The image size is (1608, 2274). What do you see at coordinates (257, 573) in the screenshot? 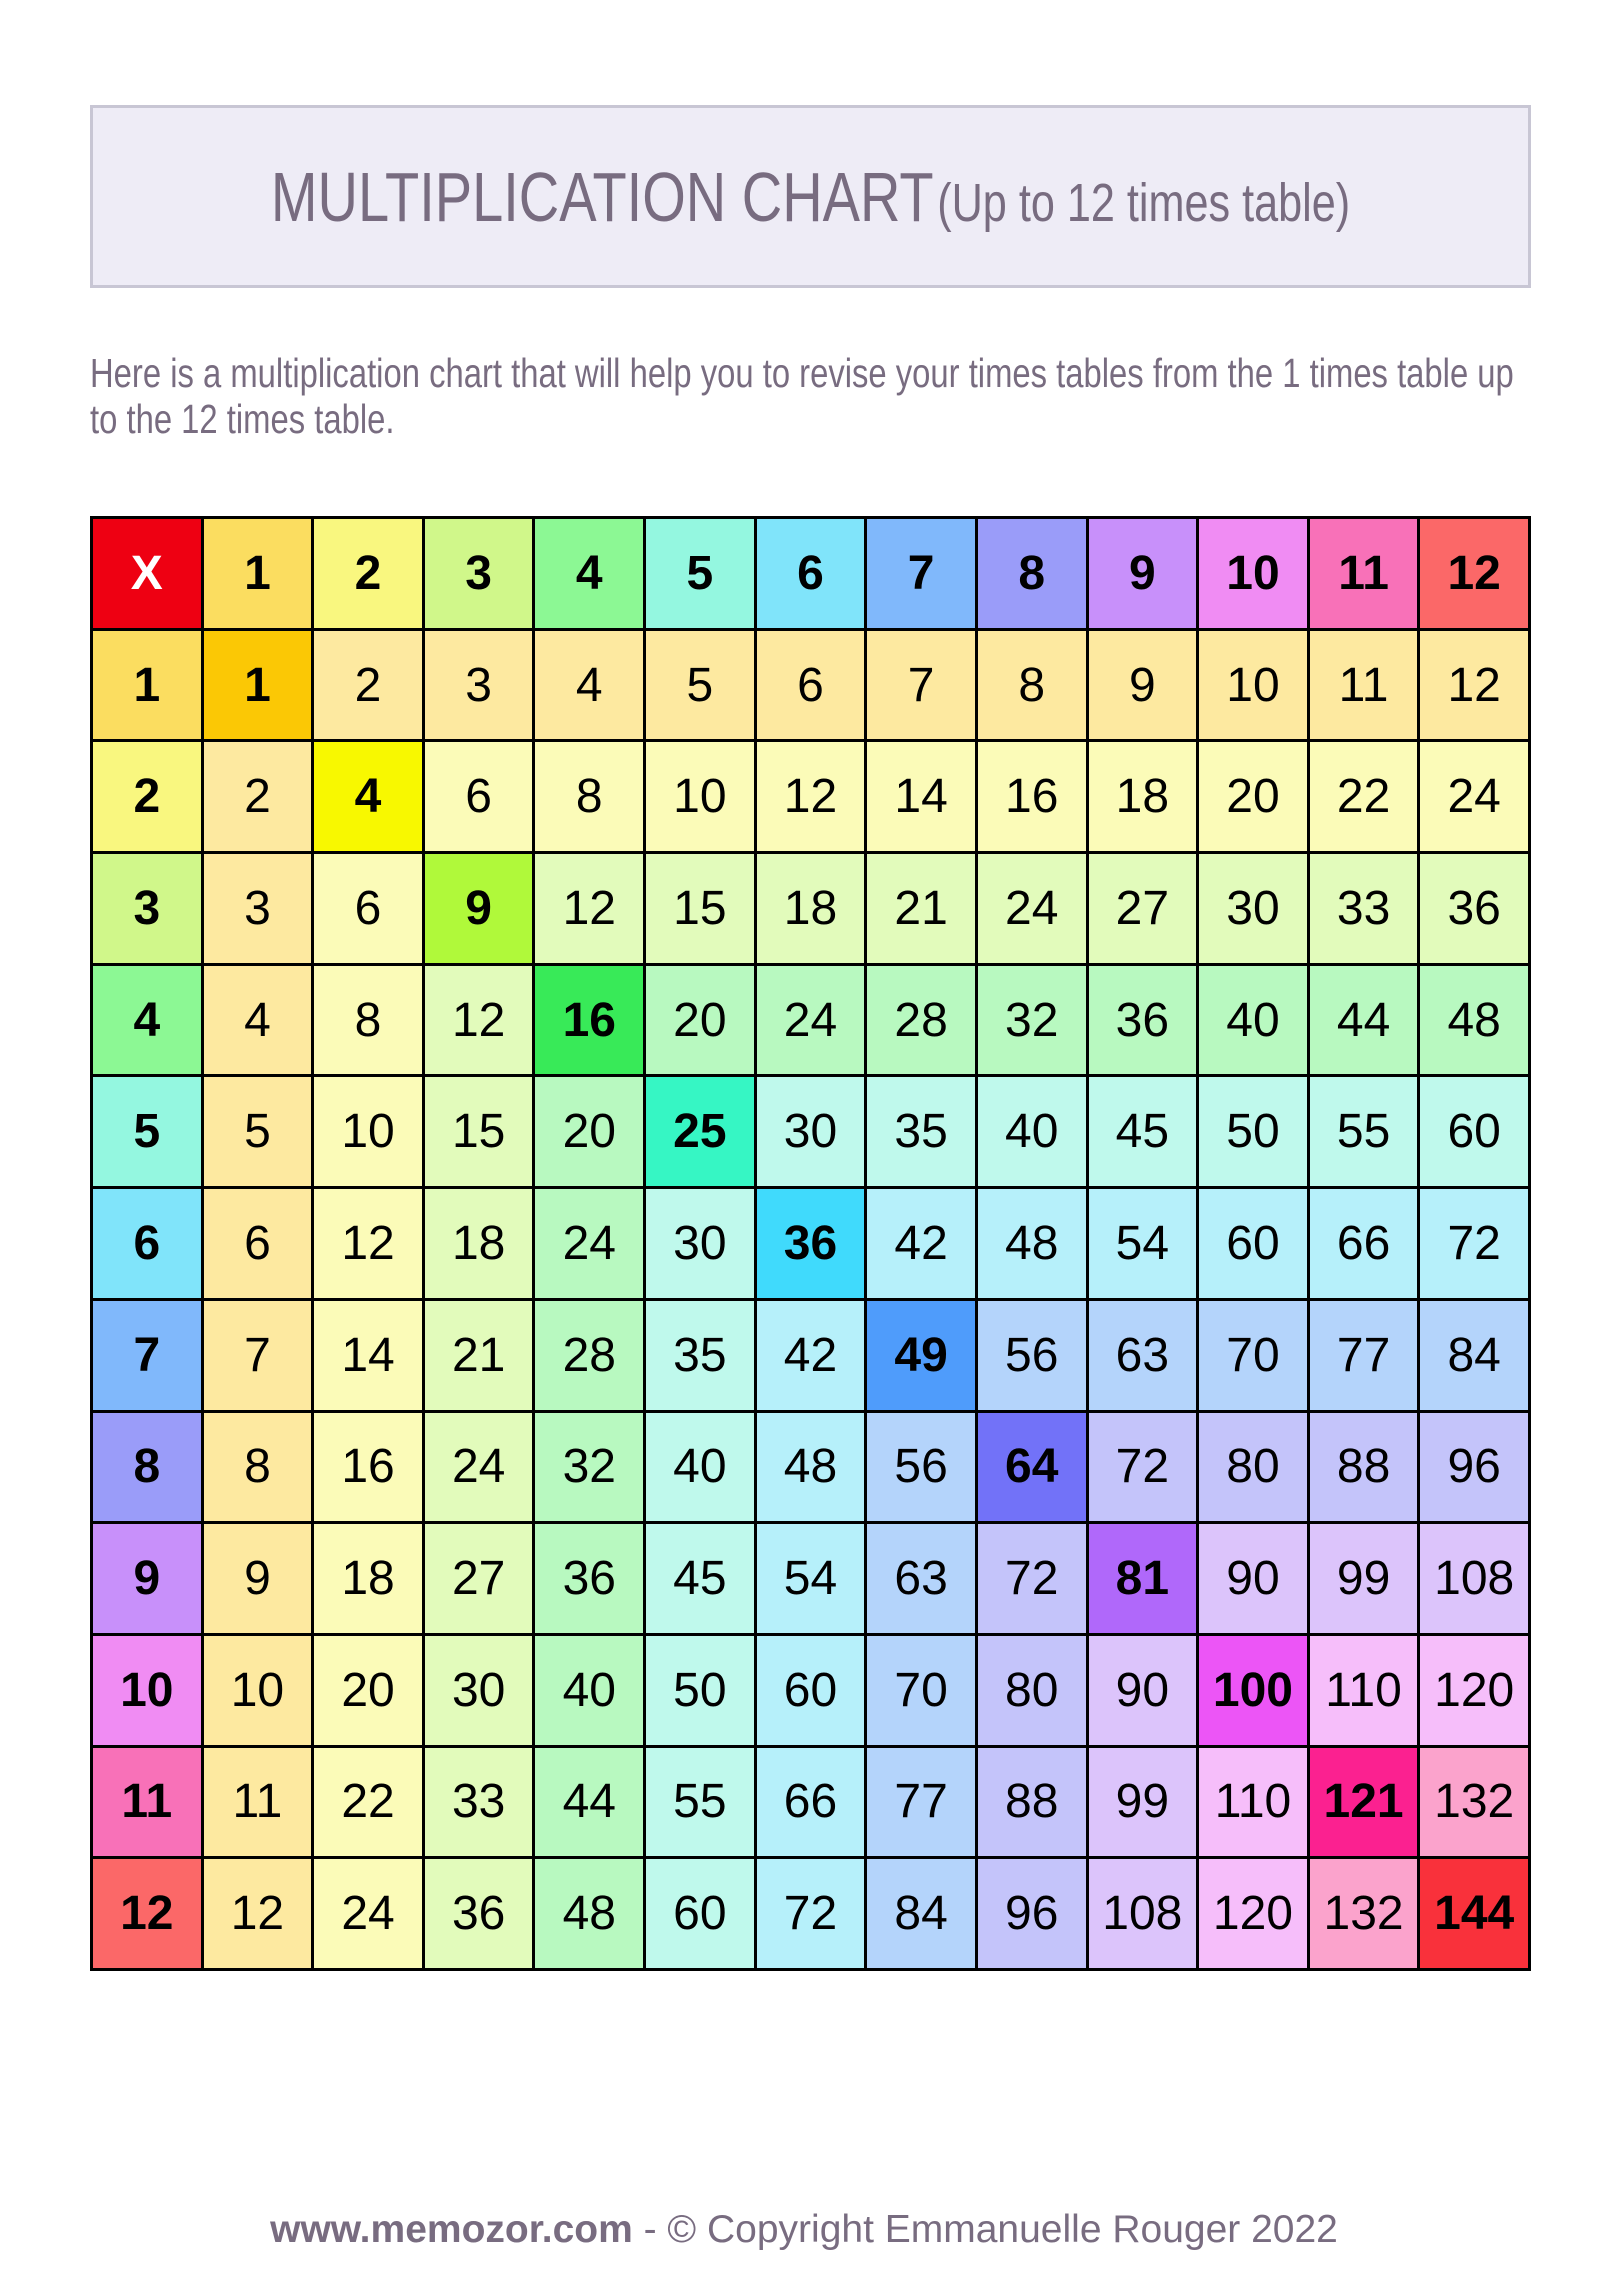
I see `column-header: 1` at bounding box center [257, 573].